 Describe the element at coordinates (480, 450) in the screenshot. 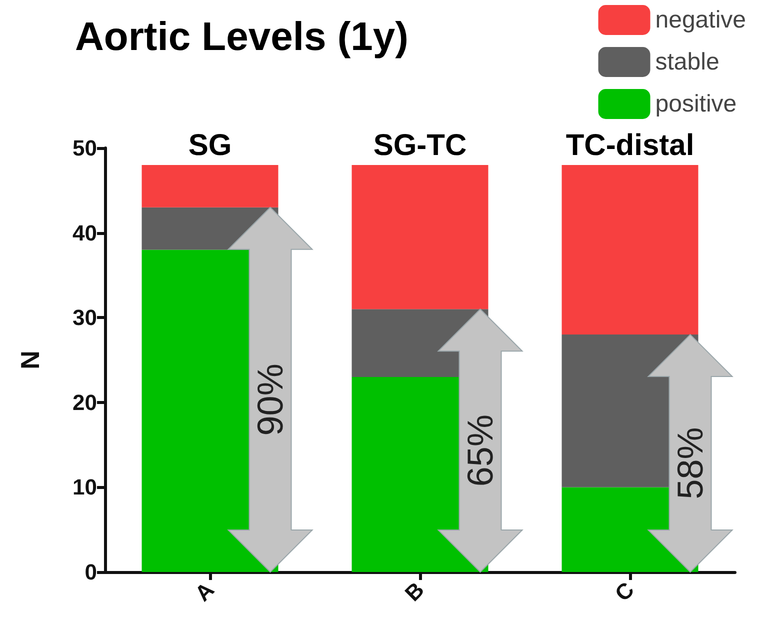

I see `annotation: 65%` at that location.